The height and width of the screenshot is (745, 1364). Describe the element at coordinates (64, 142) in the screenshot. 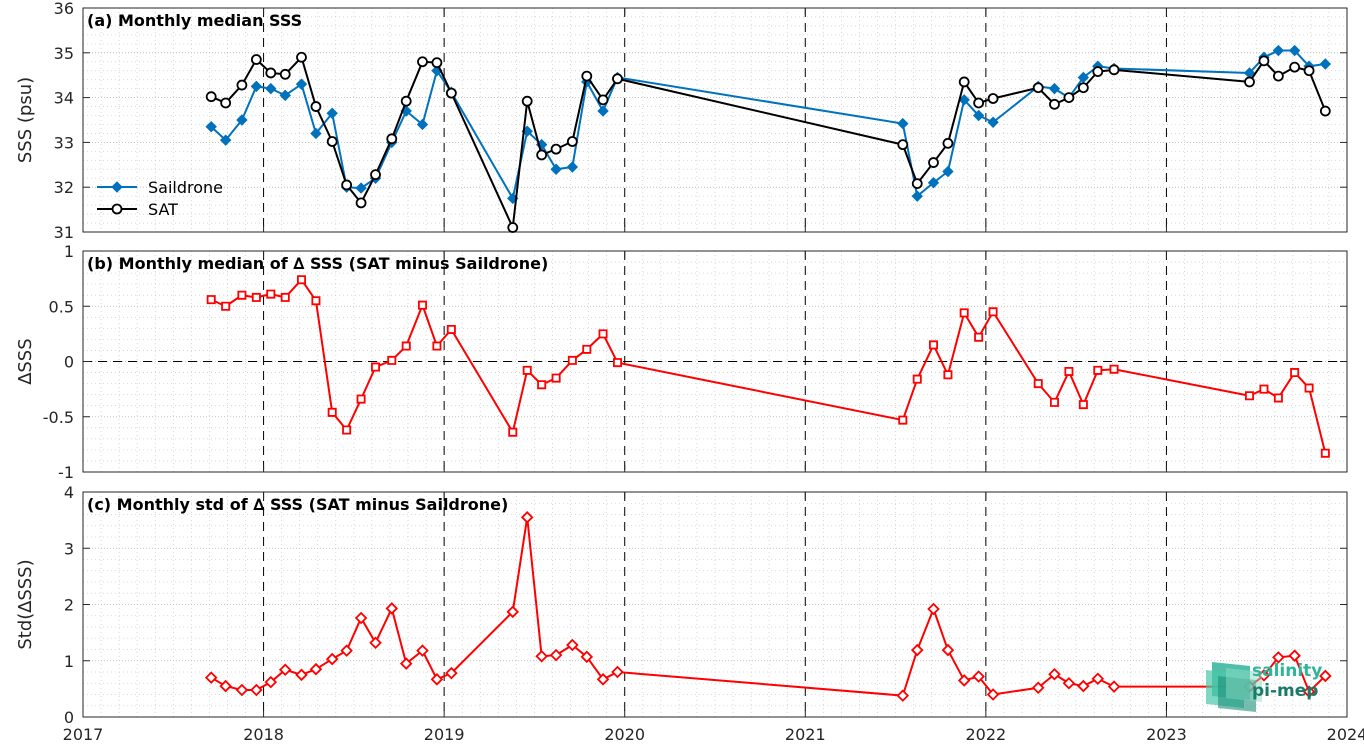

I see `y-tick-label: 33` at that location.